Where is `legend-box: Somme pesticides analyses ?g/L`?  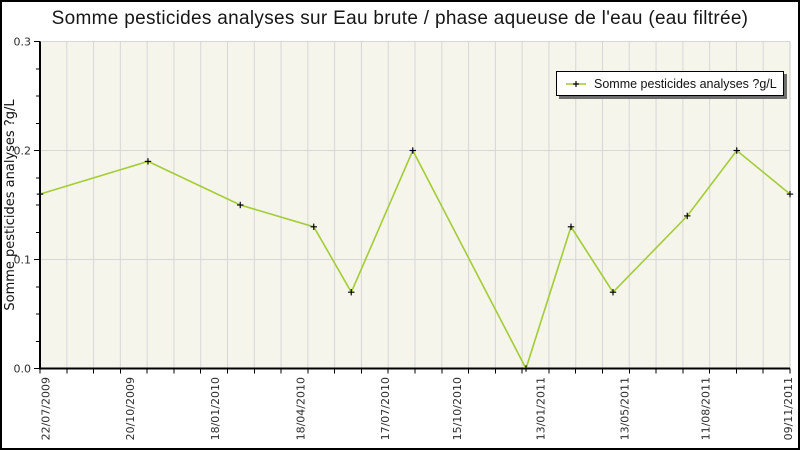 legend-box: Somme pesticides analyses ?g/L is located at coordinates (670, 83).